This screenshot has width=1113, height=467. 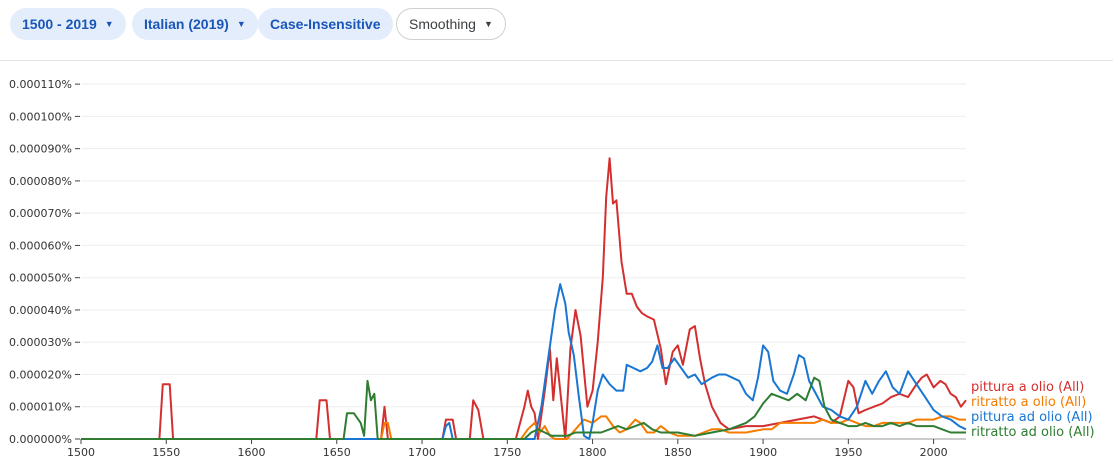 What do you see at coordinates (40, 407) in the screenshot?
I see `y-tick-label: 0.000010%` at bounding box center [40, 407].